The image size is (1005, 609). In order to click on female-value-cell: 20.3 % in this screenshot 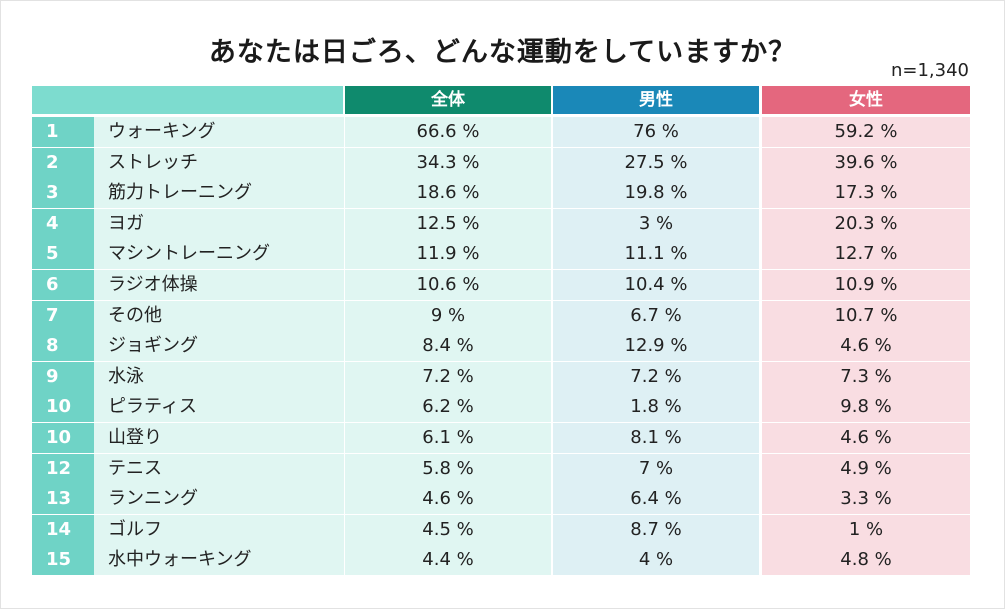, I will do `click(866, 223)`.